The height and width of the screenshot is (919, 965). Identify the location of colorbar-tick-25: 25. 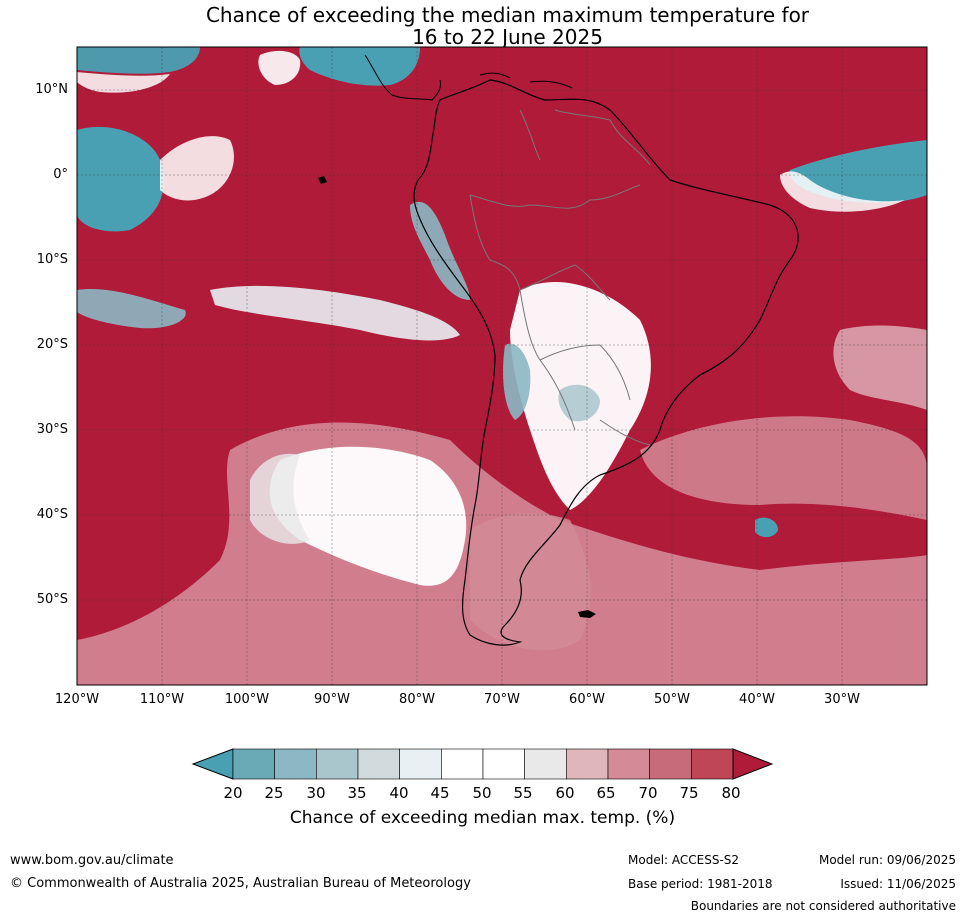
(274, 793).